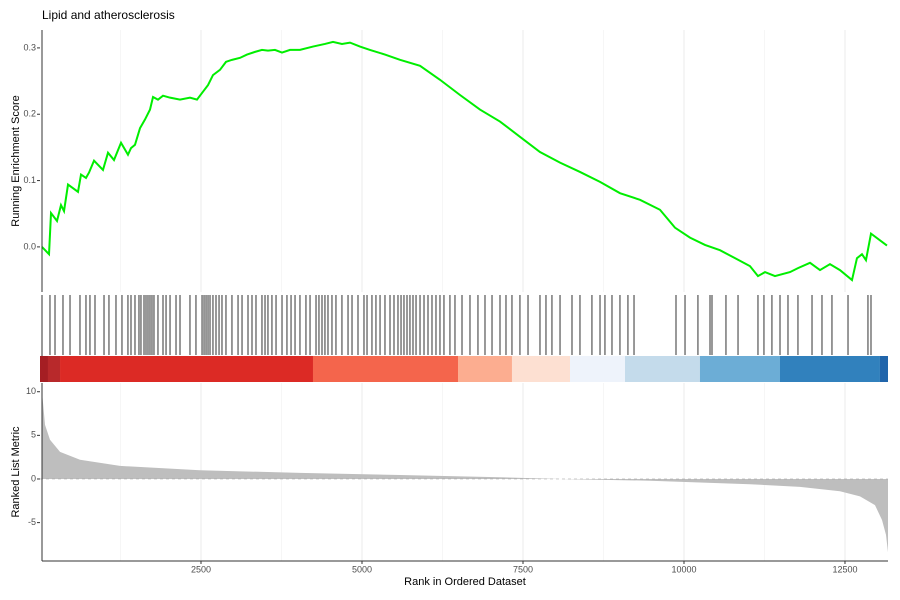 The image size is (900, 600). I want to click on y-tick-label: 0.1, so click(29, 180).